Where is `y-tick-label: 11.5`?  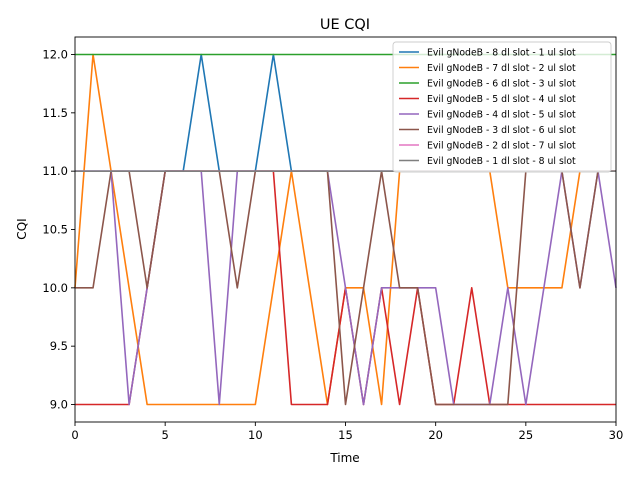
y-tick-label: 11.5 is located at coordinates (55, 113).